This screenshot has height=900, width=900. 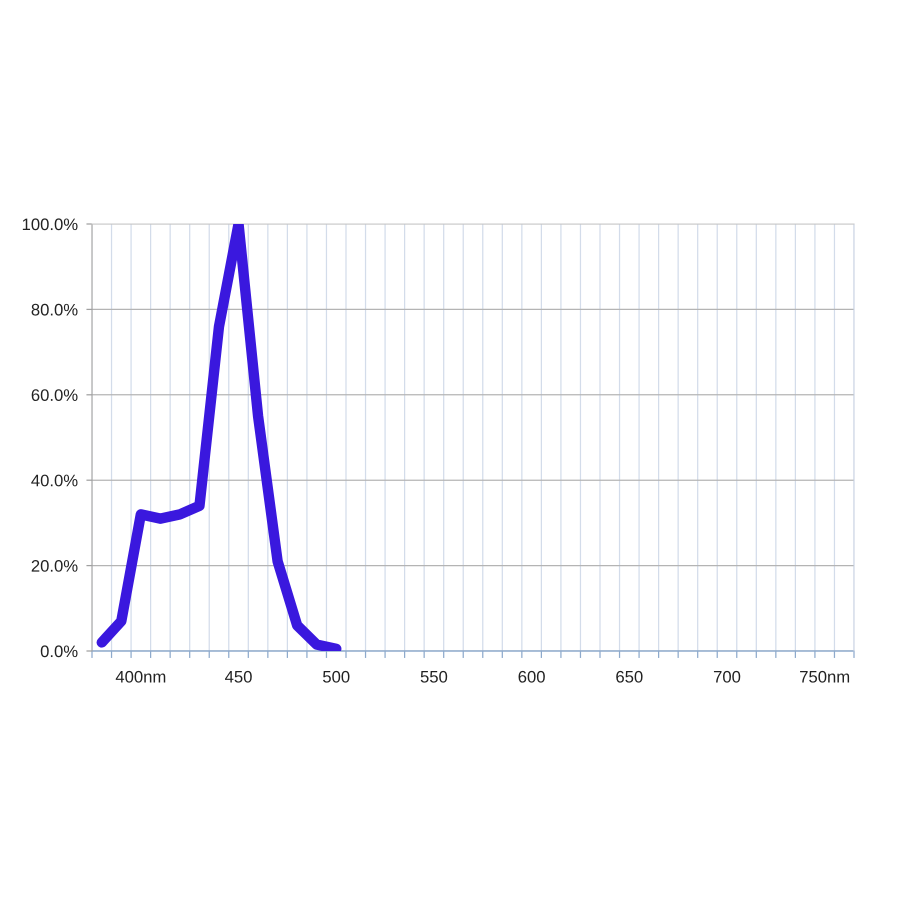 What do you see at coordinates (727, 676) in the screenshot?
I see `x-tick-label: 700` at bounding box center [727, 676].